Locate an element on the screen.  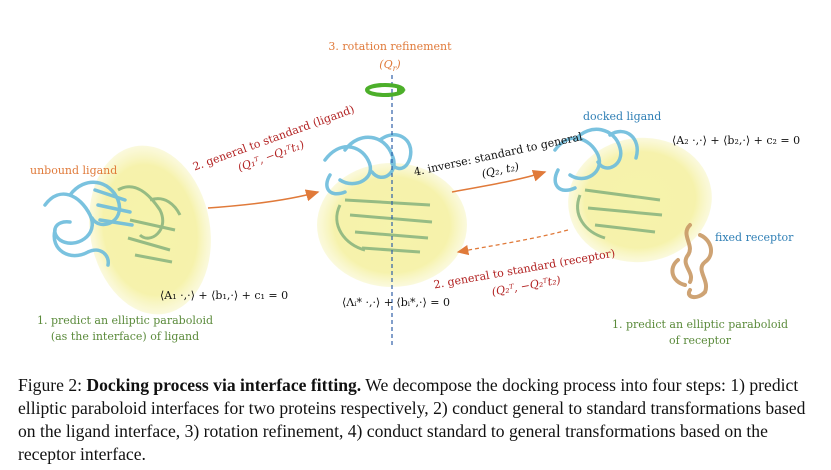
middle-paraboloid-group is located at coordinates (392, 210).